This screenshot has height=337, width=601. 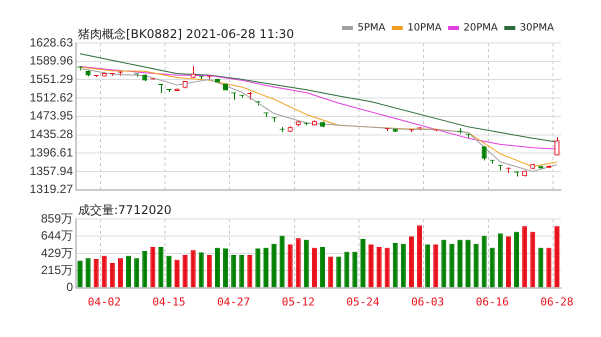 What do you see at coordinates (424, 28) in the screenshot?
I see `legend-label: 10PMA` at bounding box center [424, 28].